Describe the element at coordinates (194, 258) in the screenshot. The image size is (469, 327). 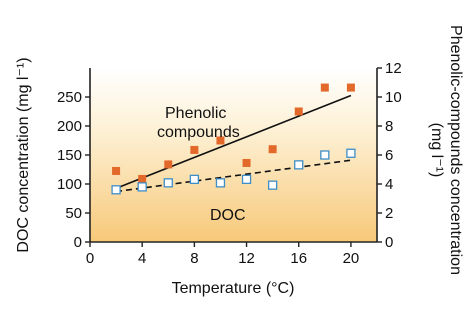
I see `x-tick-label: 8` at that location.